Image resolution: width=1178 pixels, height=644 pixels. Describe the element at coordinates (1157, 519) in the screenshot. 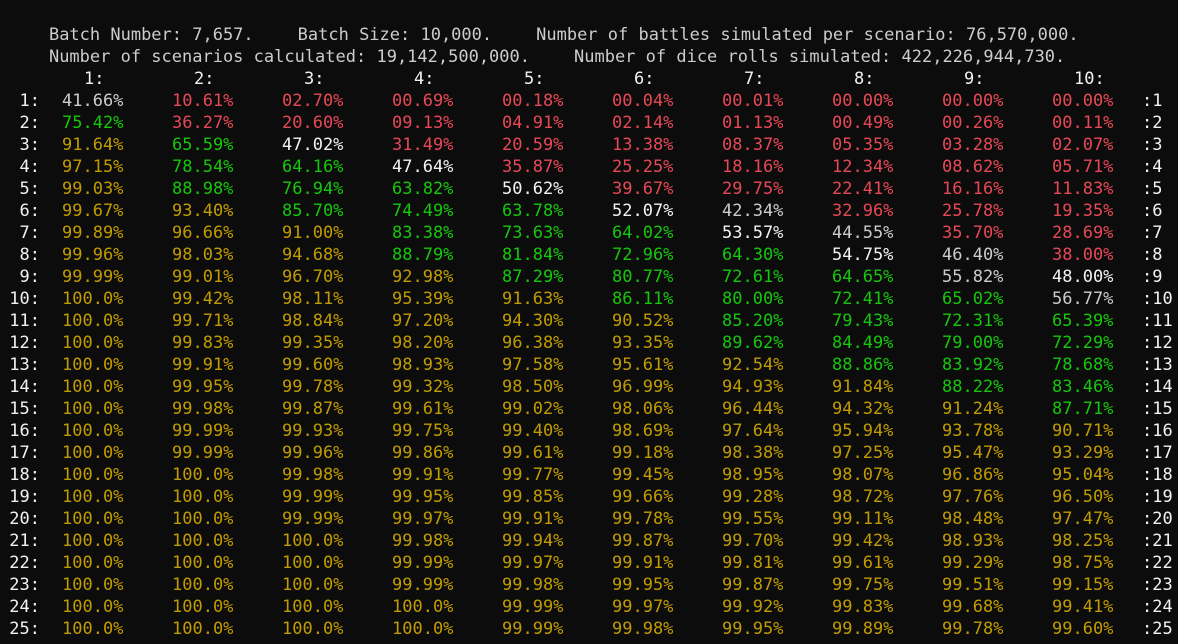

I see `row-label-right: :20` at that location.